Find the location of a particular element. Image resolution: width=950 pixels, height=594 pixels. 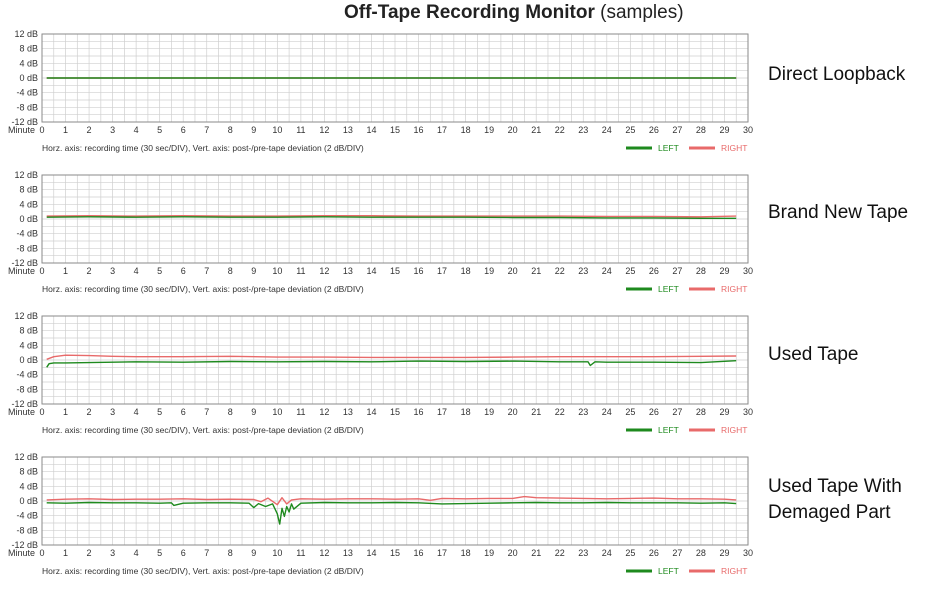

panel-label-line: Used Tape With is located at coordinates (835, 486).